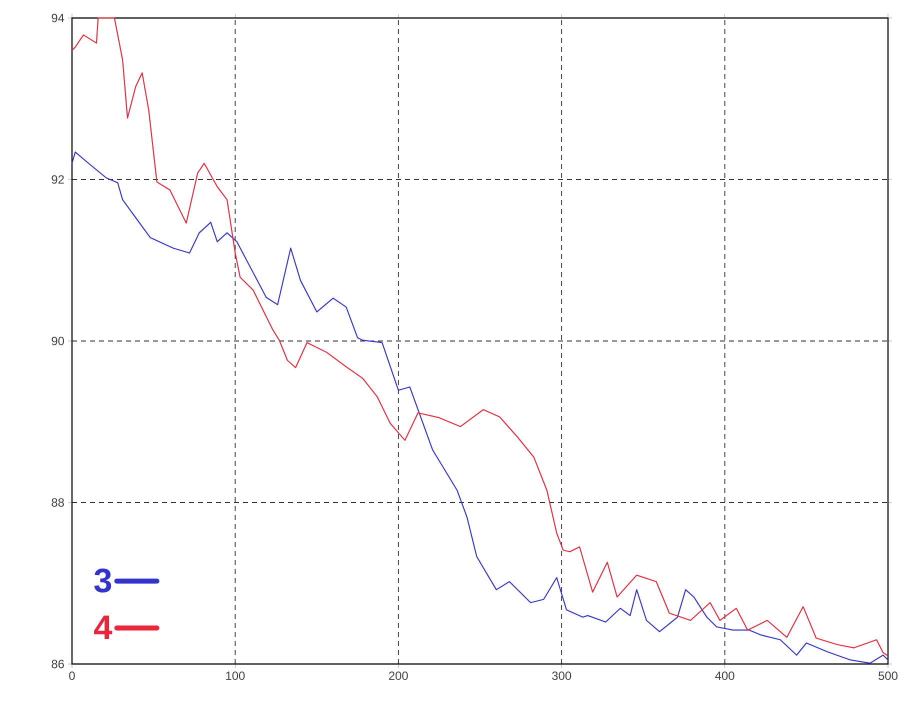 This screenshot has width=923, height=706. Describe the element at coordinates (58, 664) in the screenshot. I see `y-tick-label: 86` at that location.